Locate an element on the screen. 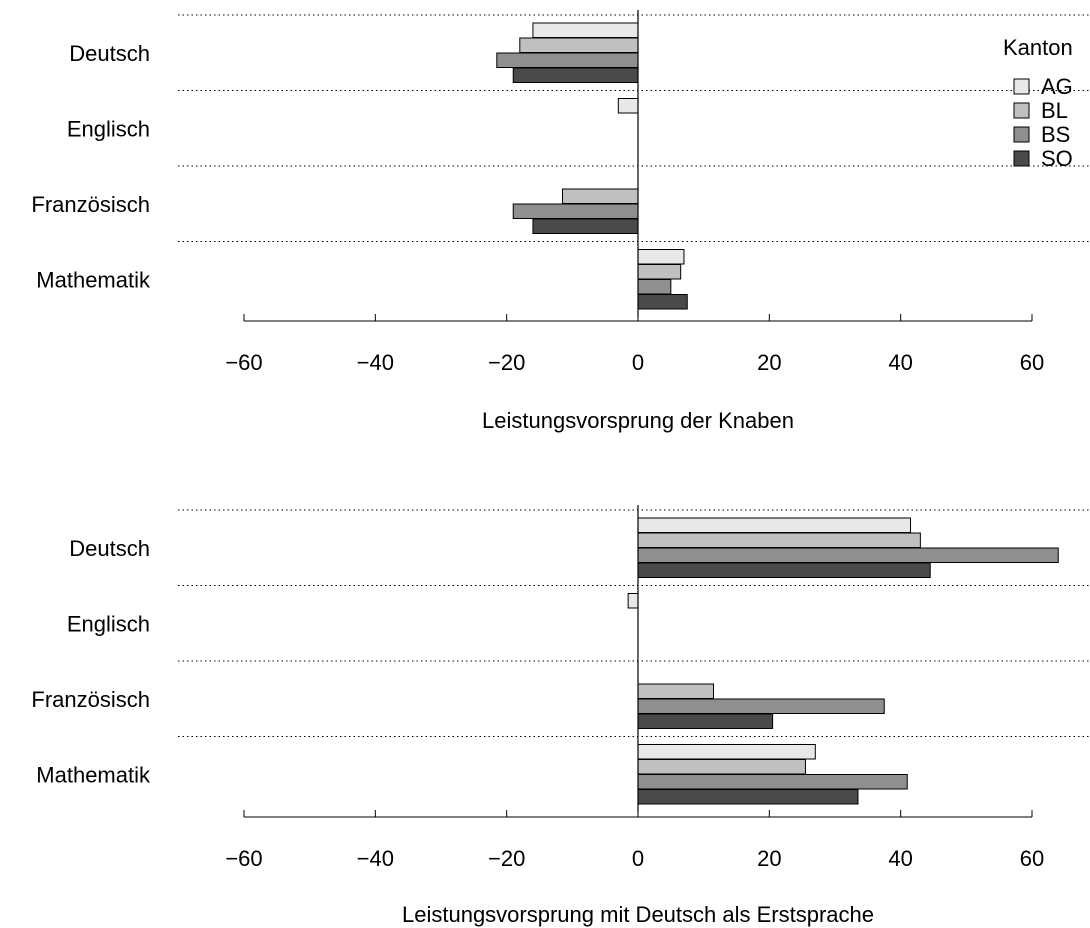  legend-label-so: SO is located at coordinates (1057, 158).